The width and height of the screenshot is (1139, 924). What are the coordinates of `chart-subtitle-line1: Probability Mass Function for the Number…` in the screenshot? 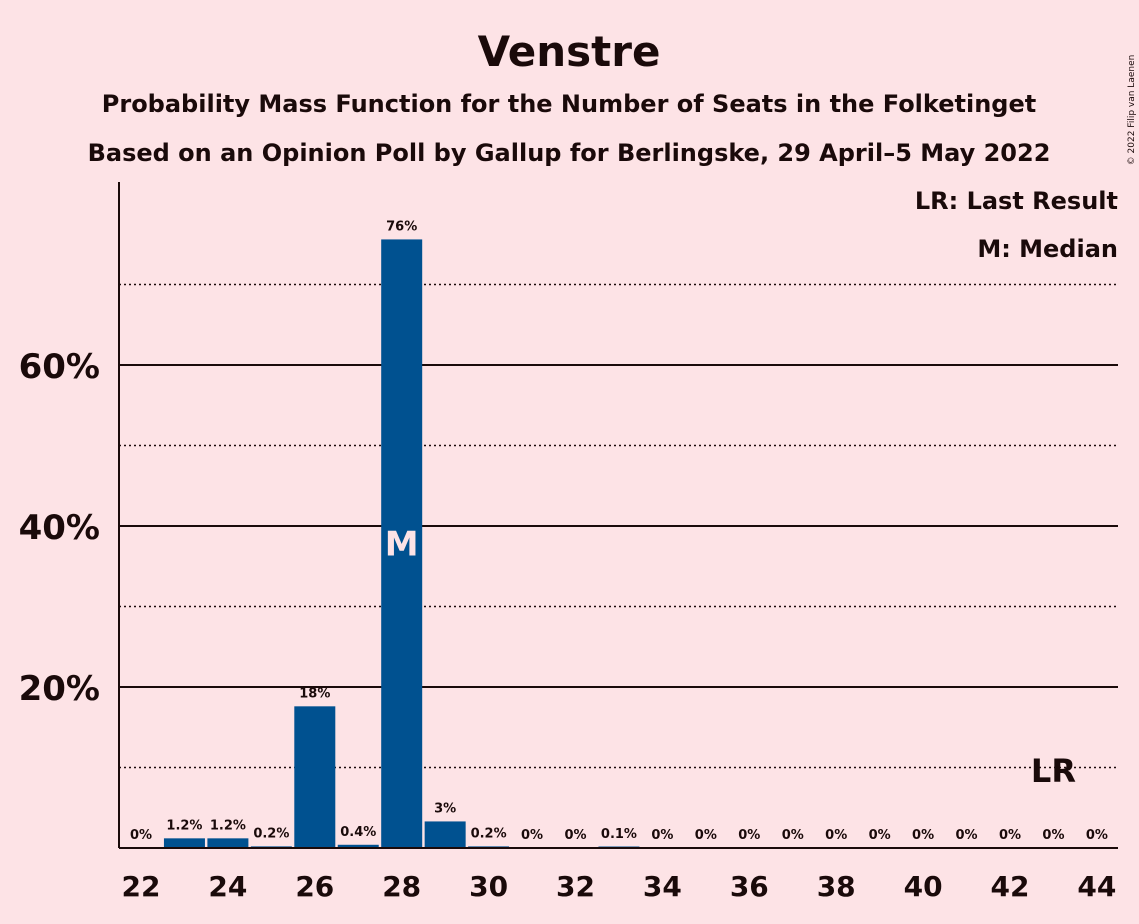 It's located at (569, 104).